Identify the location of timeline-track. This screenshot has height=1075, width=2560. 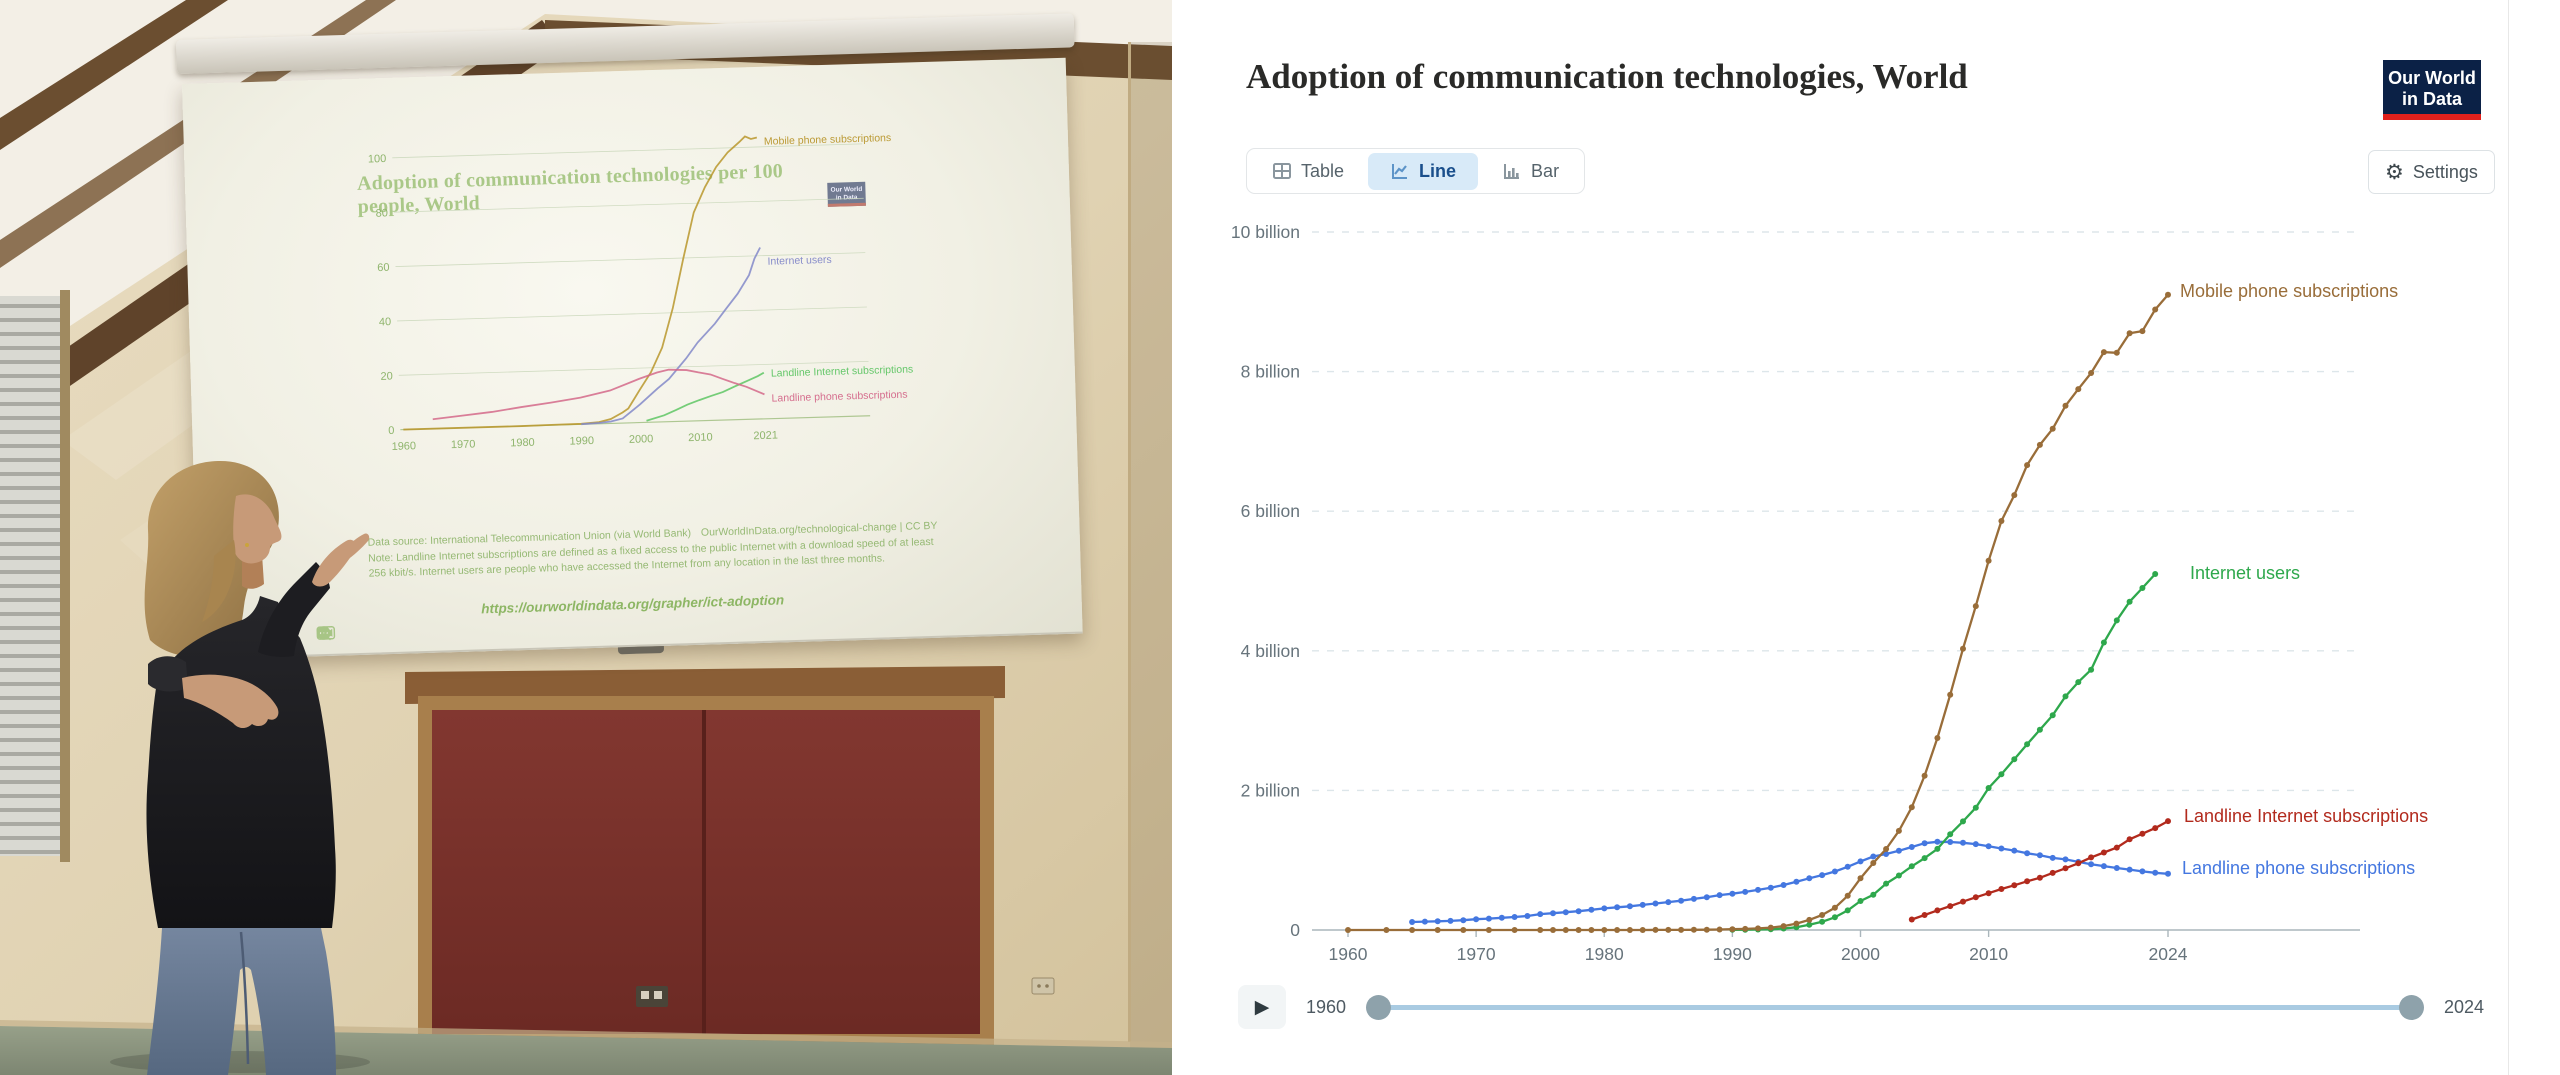
(1895, 1007).